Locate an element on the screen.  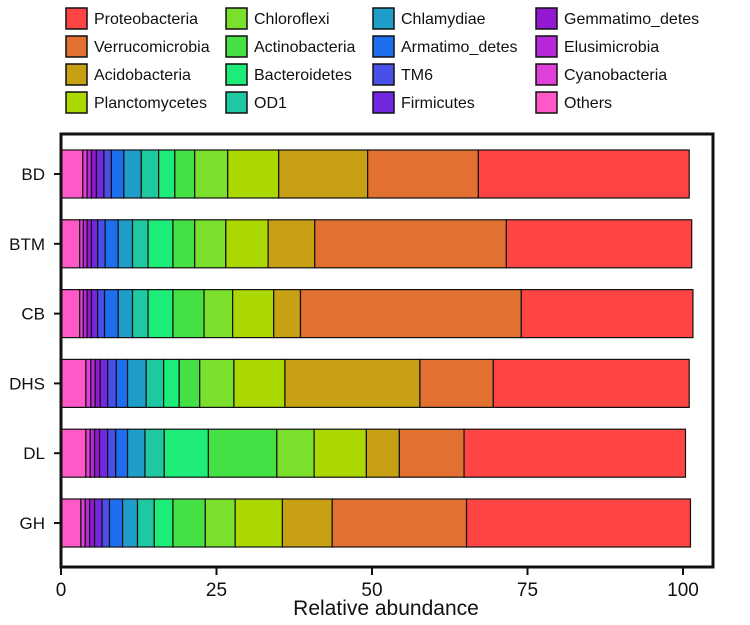
legend-label-cyanobacteria: Cyanobacteria is located at coordinates (615, 75).